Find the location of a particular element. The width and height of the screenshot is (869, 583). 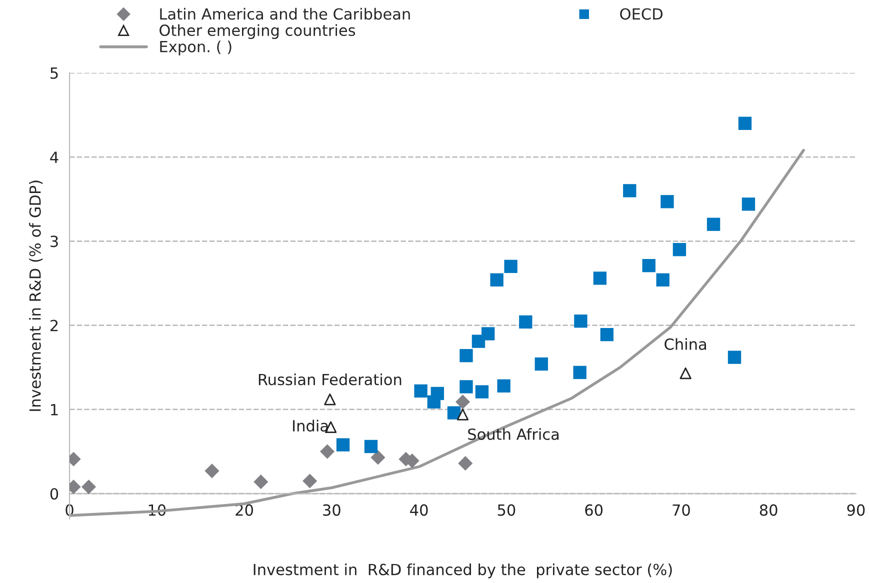

x-tick-label: 80 is located at coordinates (769, 510).